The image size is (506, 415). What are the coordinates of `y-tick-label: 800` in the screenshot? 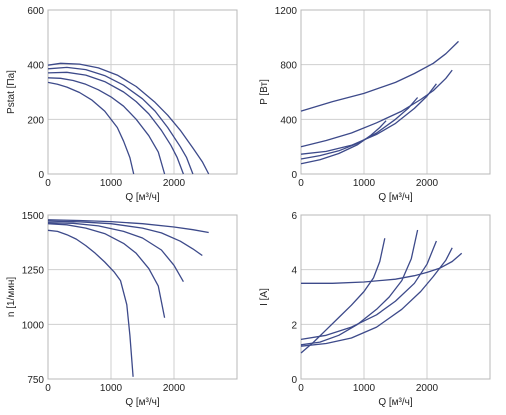 It's located at (288, 66).